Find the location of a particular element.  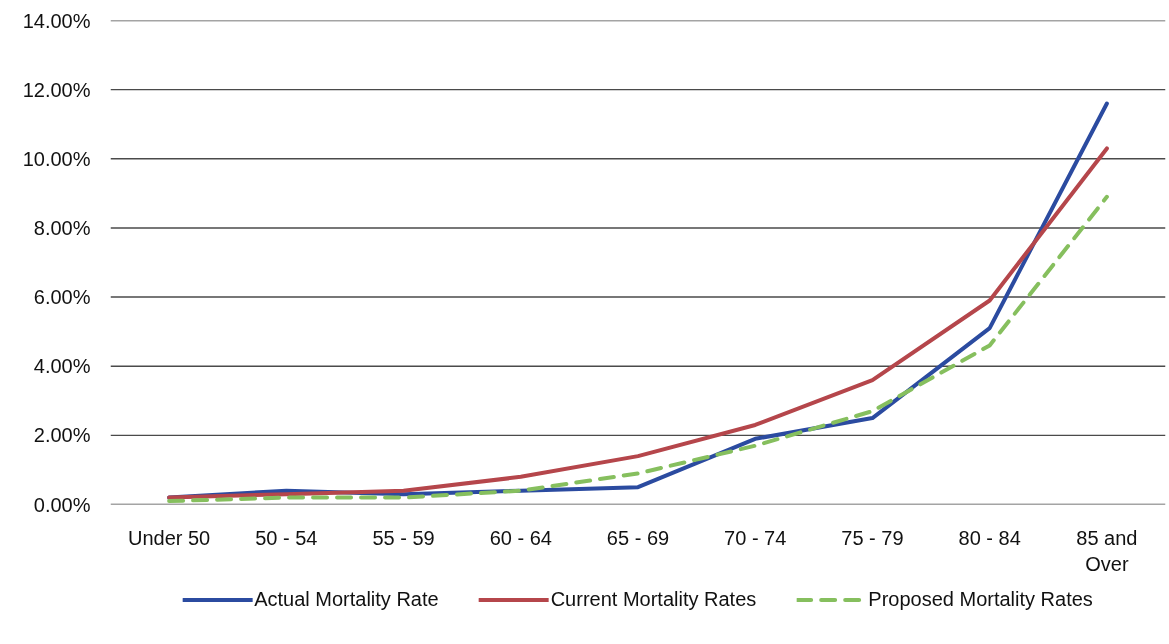

y-tick-label: 0.00% is located at coordinates (62, 504).